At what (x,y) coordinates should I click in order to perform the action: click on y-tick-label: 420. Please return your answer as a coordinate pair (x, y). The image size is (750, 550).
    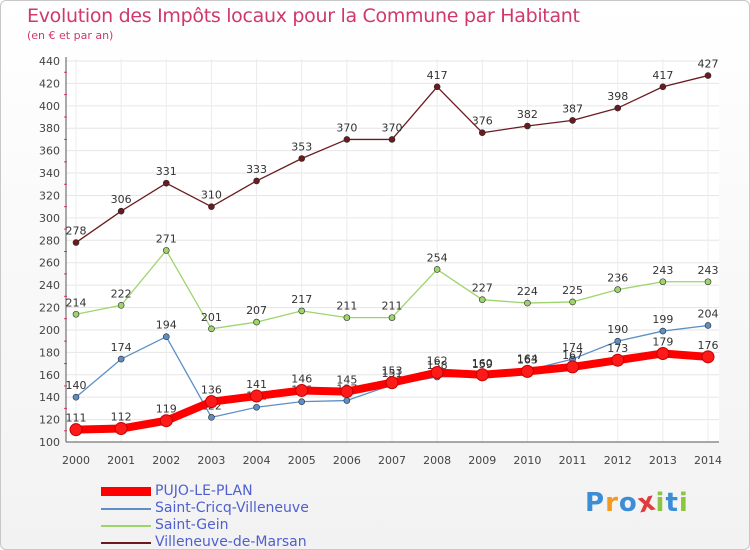
    Looking at the image, I should click on (49, 83).